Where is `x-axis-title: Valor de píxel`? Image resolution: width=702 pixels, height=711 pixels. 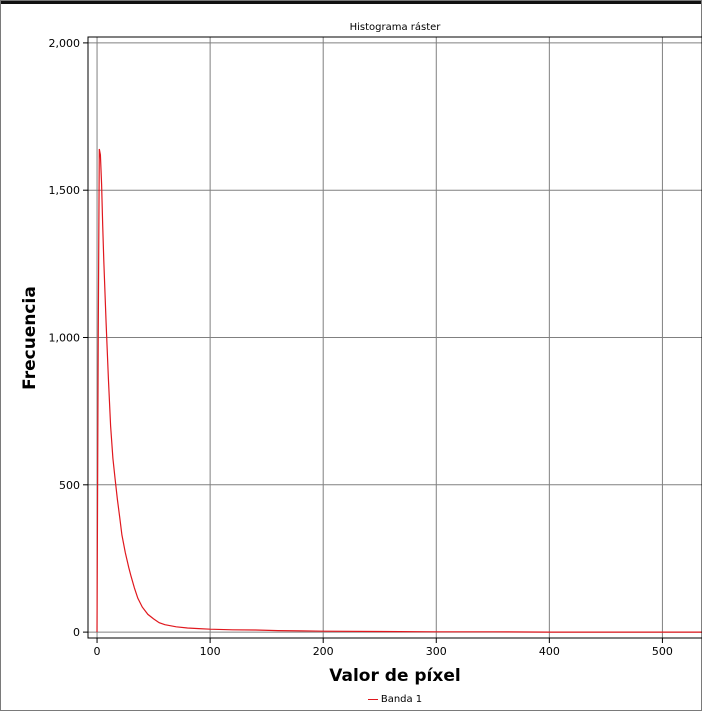 x-axis-title: Valor de píxel is located at coordinates (395, 676).